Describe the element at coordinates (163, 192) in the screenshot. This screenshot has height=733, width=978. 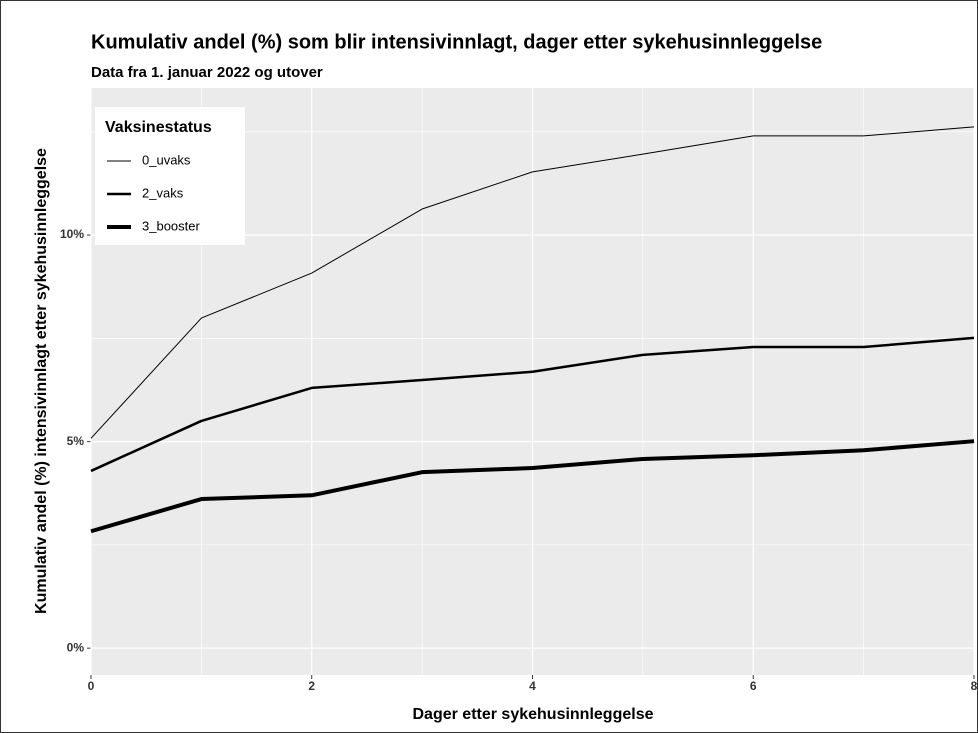
I see `legend-label: 2_vaks` at that location.